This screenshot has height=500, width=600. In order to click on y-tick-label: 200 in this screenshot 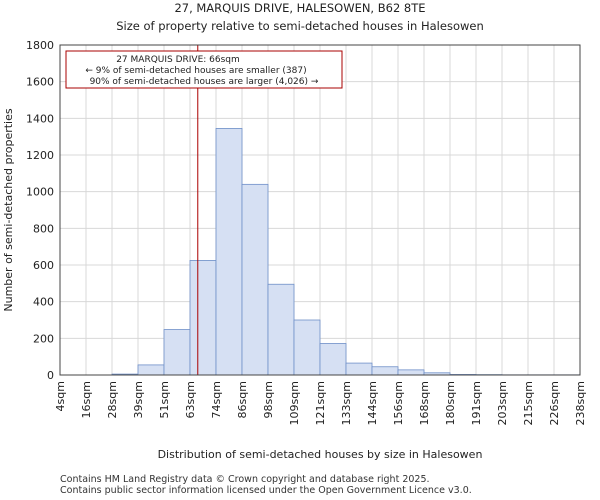, I will do `click(43, 338)`.